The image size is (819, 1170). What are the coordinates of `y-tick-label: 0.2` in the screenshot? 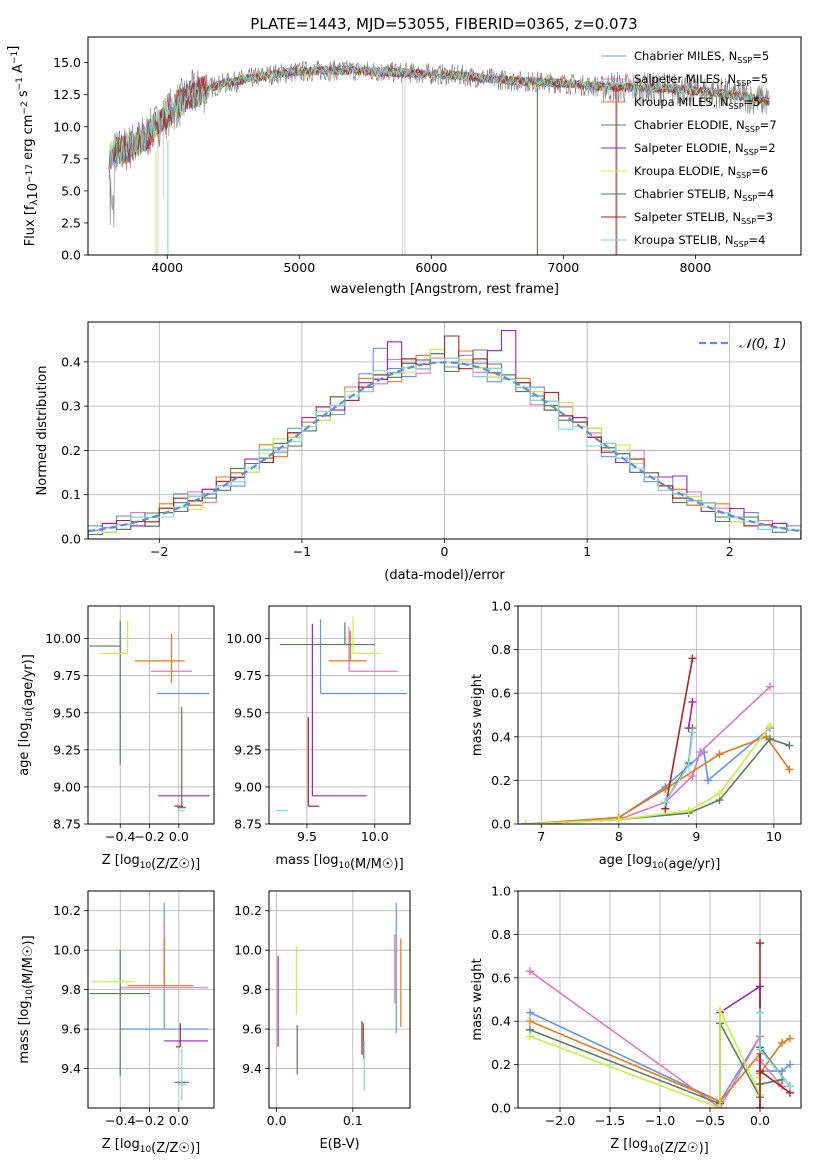 It's located at (501, 1064).